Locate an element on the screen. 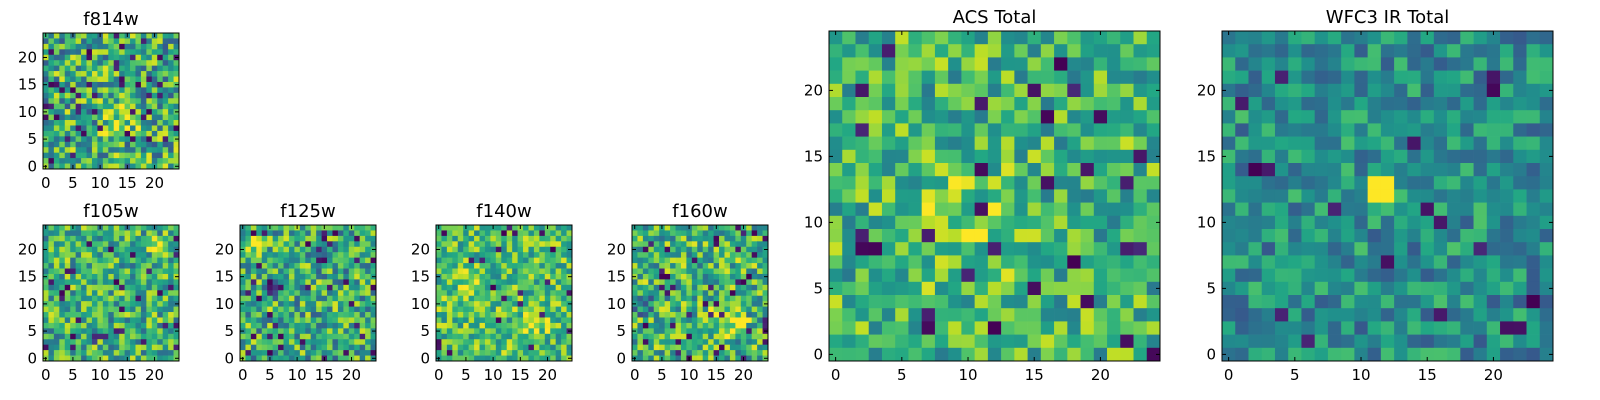 This screenshot has height=400, width=1600. chart-title: f125w is located at coordinates (307, 211).